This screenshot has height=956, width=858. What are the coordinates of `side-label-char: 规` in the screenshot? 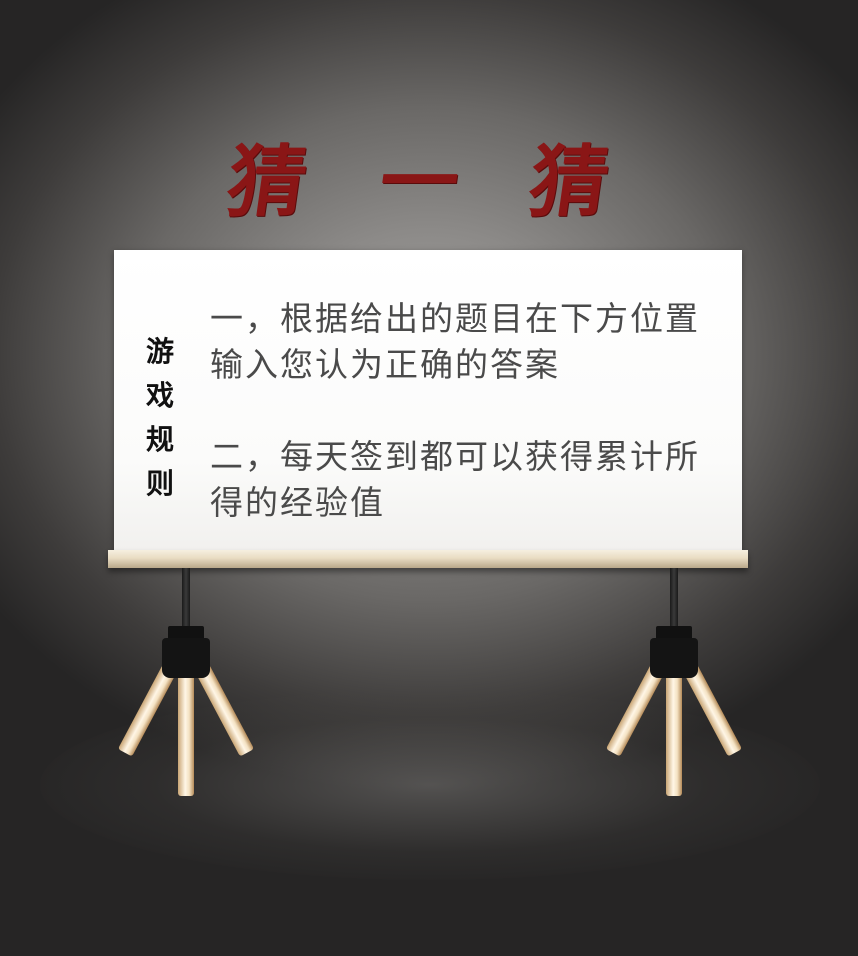 It's located at (159, 439).